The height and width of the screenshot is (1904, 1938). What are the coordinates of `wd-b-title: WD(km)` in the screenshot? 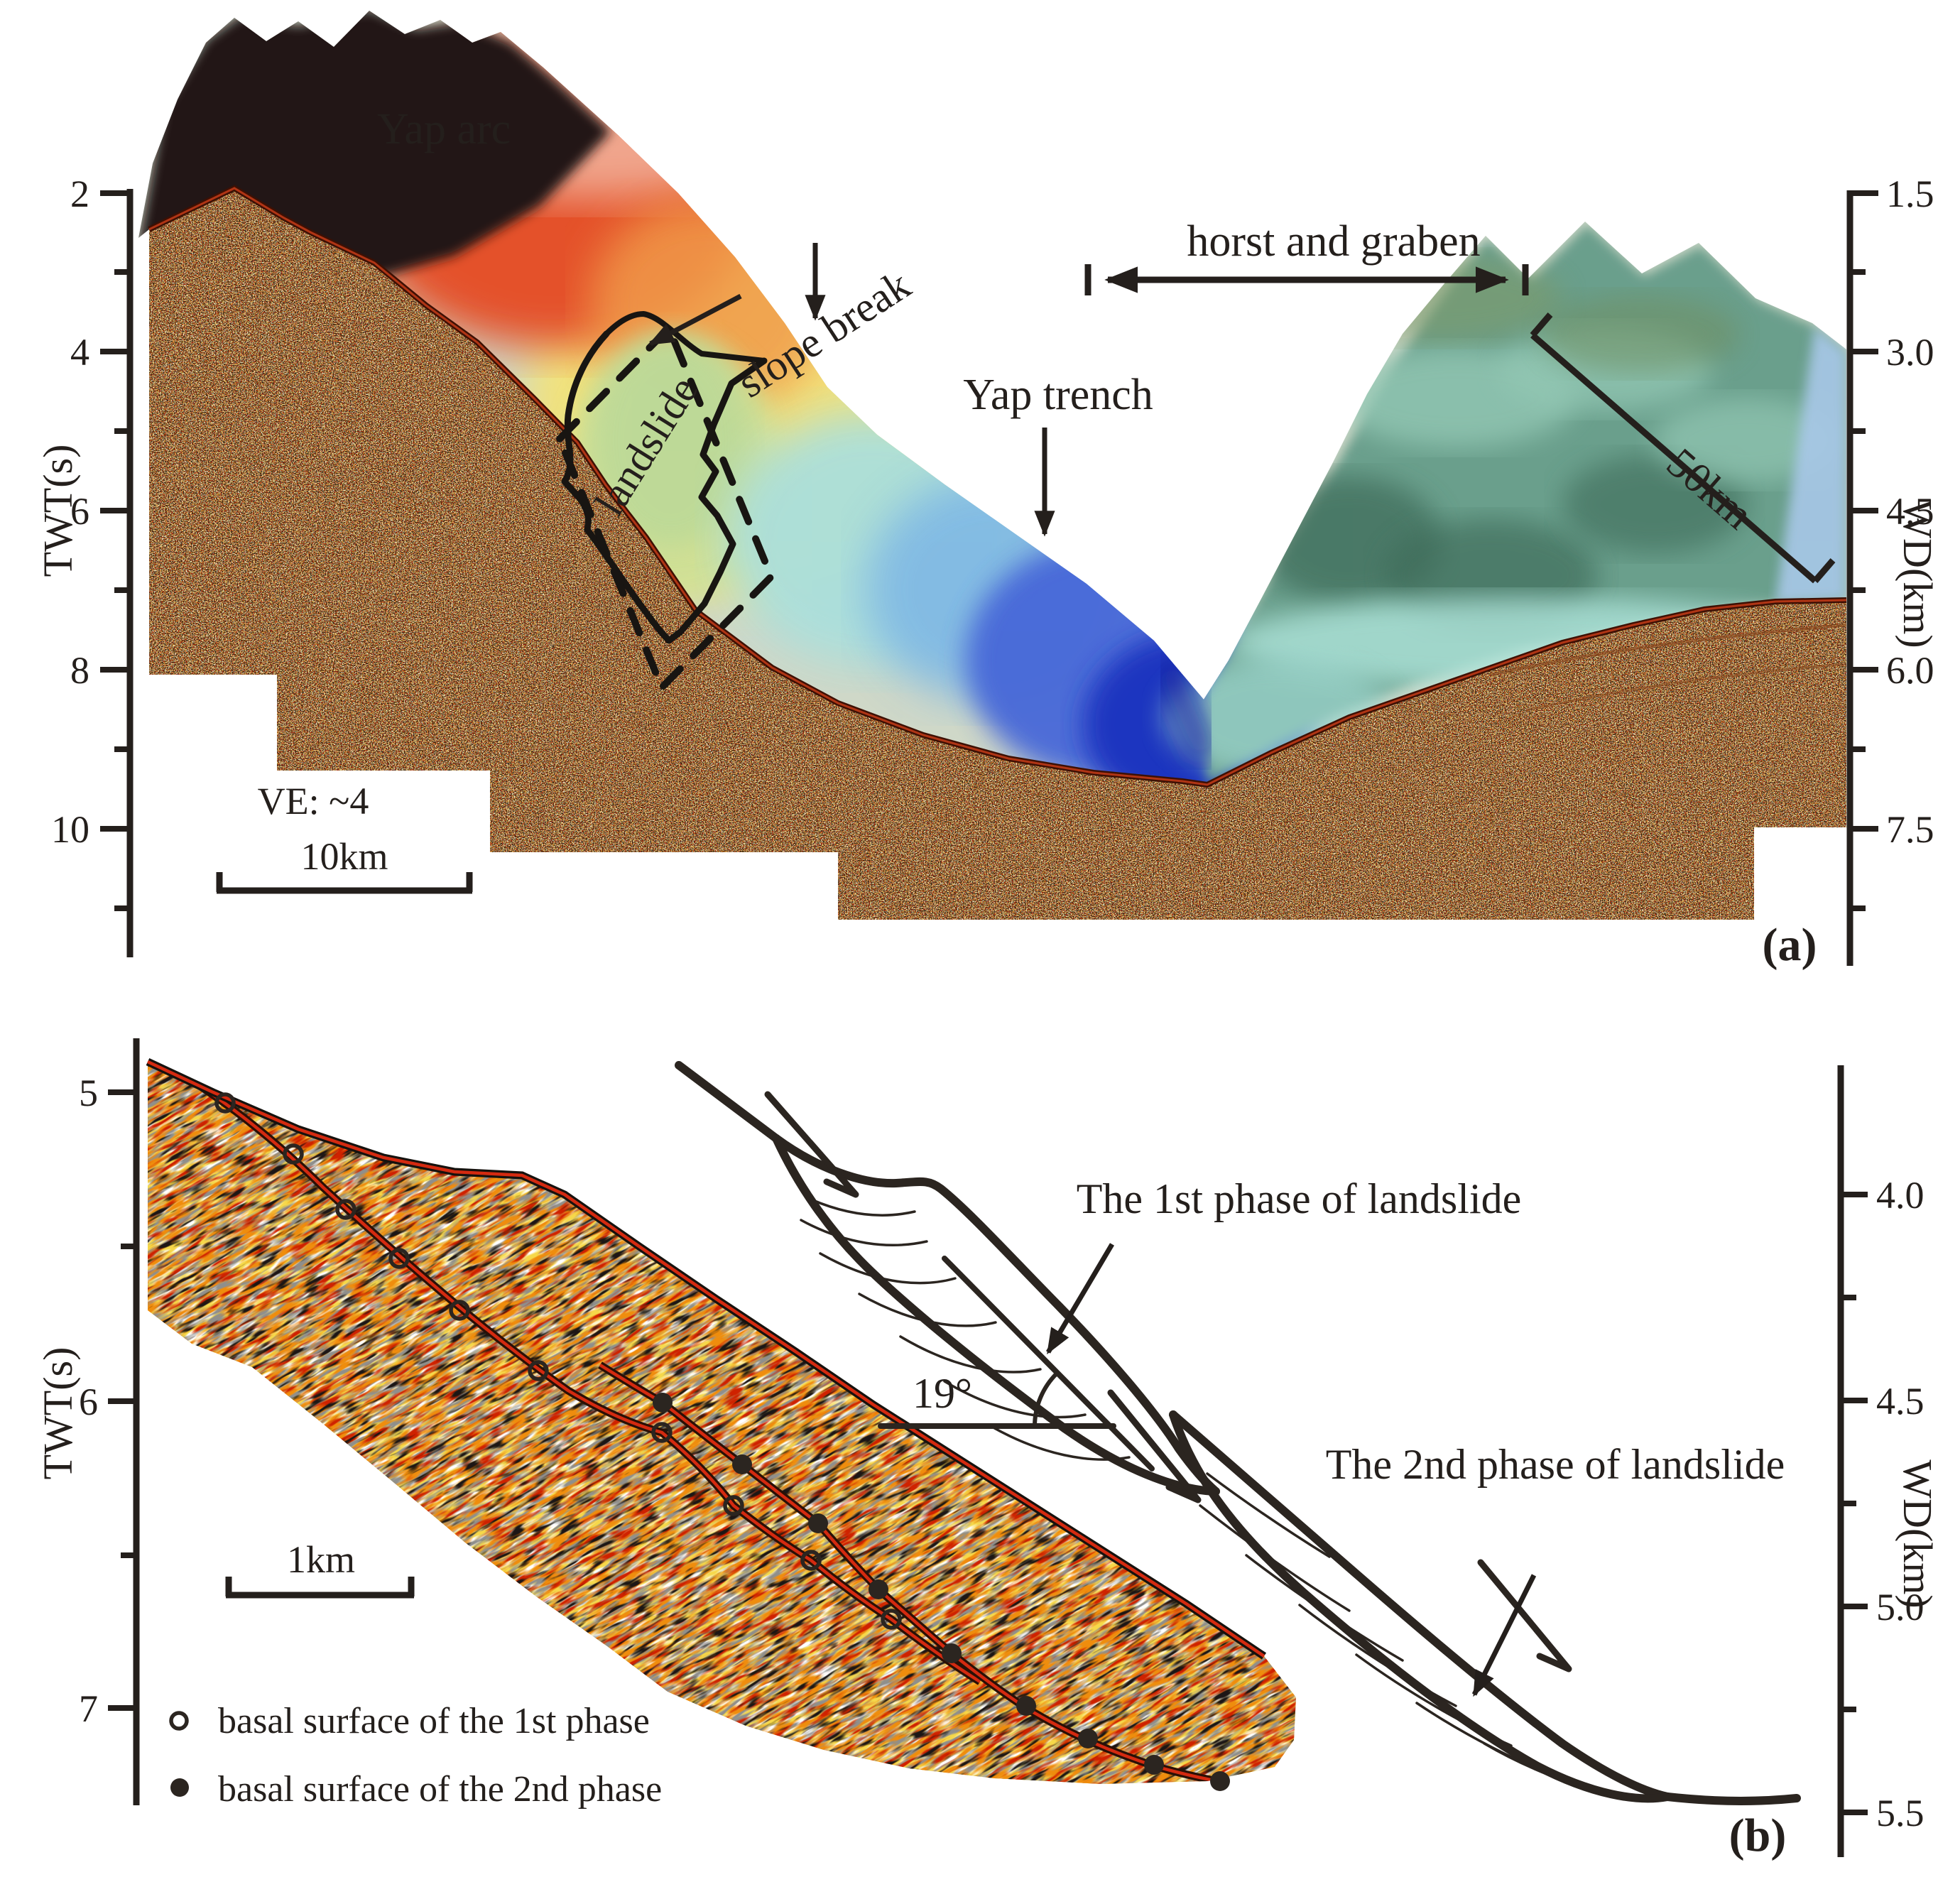 It's located at (1917, 1534).